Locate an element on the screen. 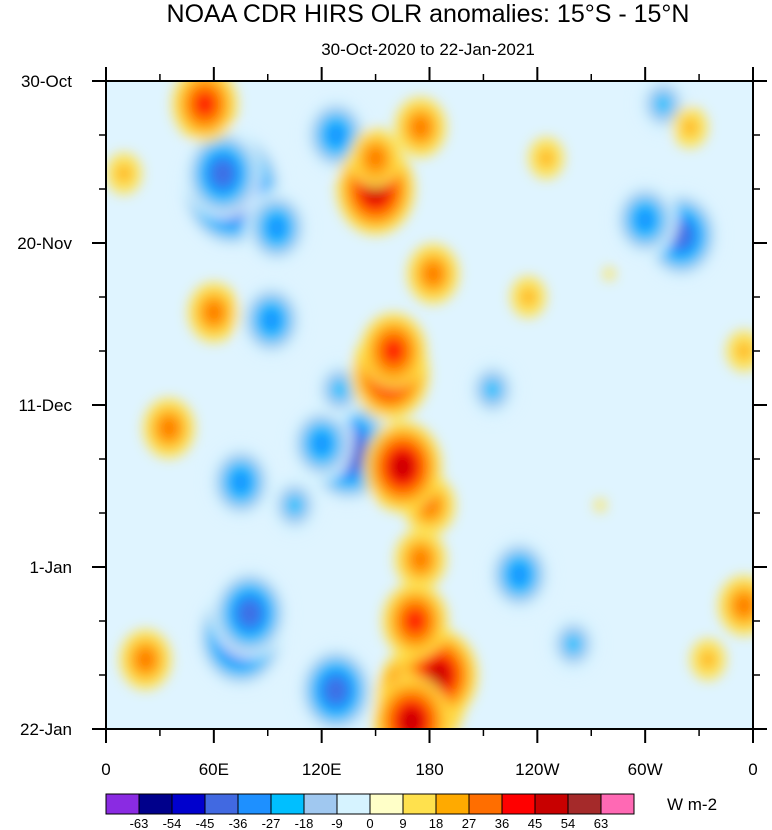 The image size is (772, 830). x-tick-label: 120W is located at coordinates (537, 769).